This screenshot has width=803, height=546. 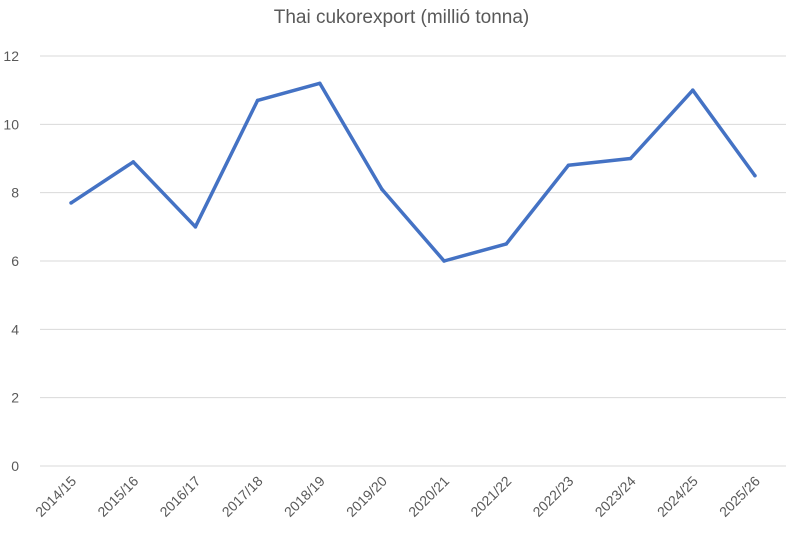 What do you see at coordinates (739, 496) in the screenshot?
I see `x-tick-label: 2025/26` at bounding box center [739, 496].